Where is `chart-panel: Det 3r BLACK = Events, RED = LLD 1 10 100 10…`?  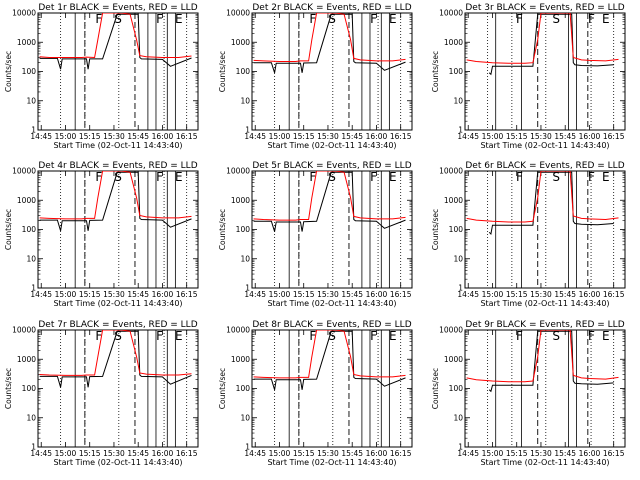
chart-panel: Det 3r BLACK = Events, RED = LLD 1 10 100 10… is located at coordinates (528, 76).